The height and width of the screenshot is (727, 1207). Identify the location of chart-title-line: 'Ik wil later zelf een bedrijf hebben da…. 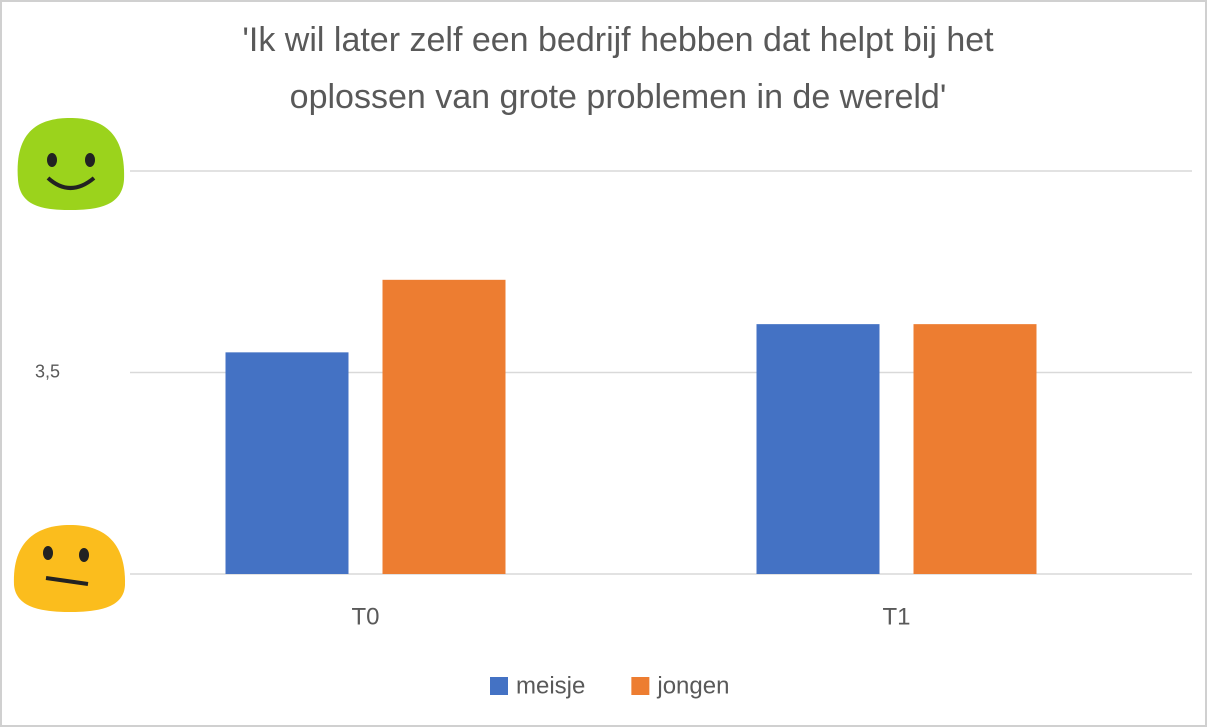
(618, 40).